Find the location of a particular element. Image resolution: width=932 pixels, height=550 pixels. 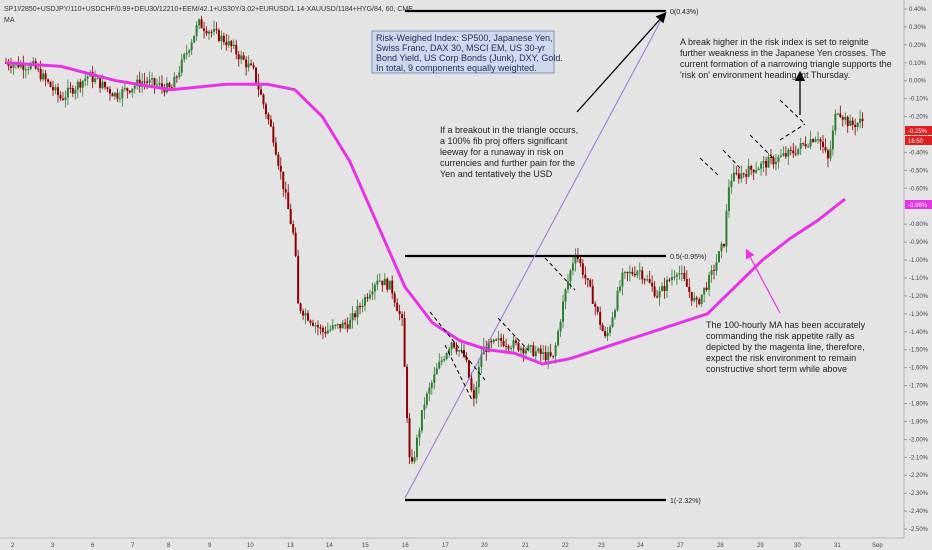

y-tick-label: 0.30% is located at coordinates (918, 28).